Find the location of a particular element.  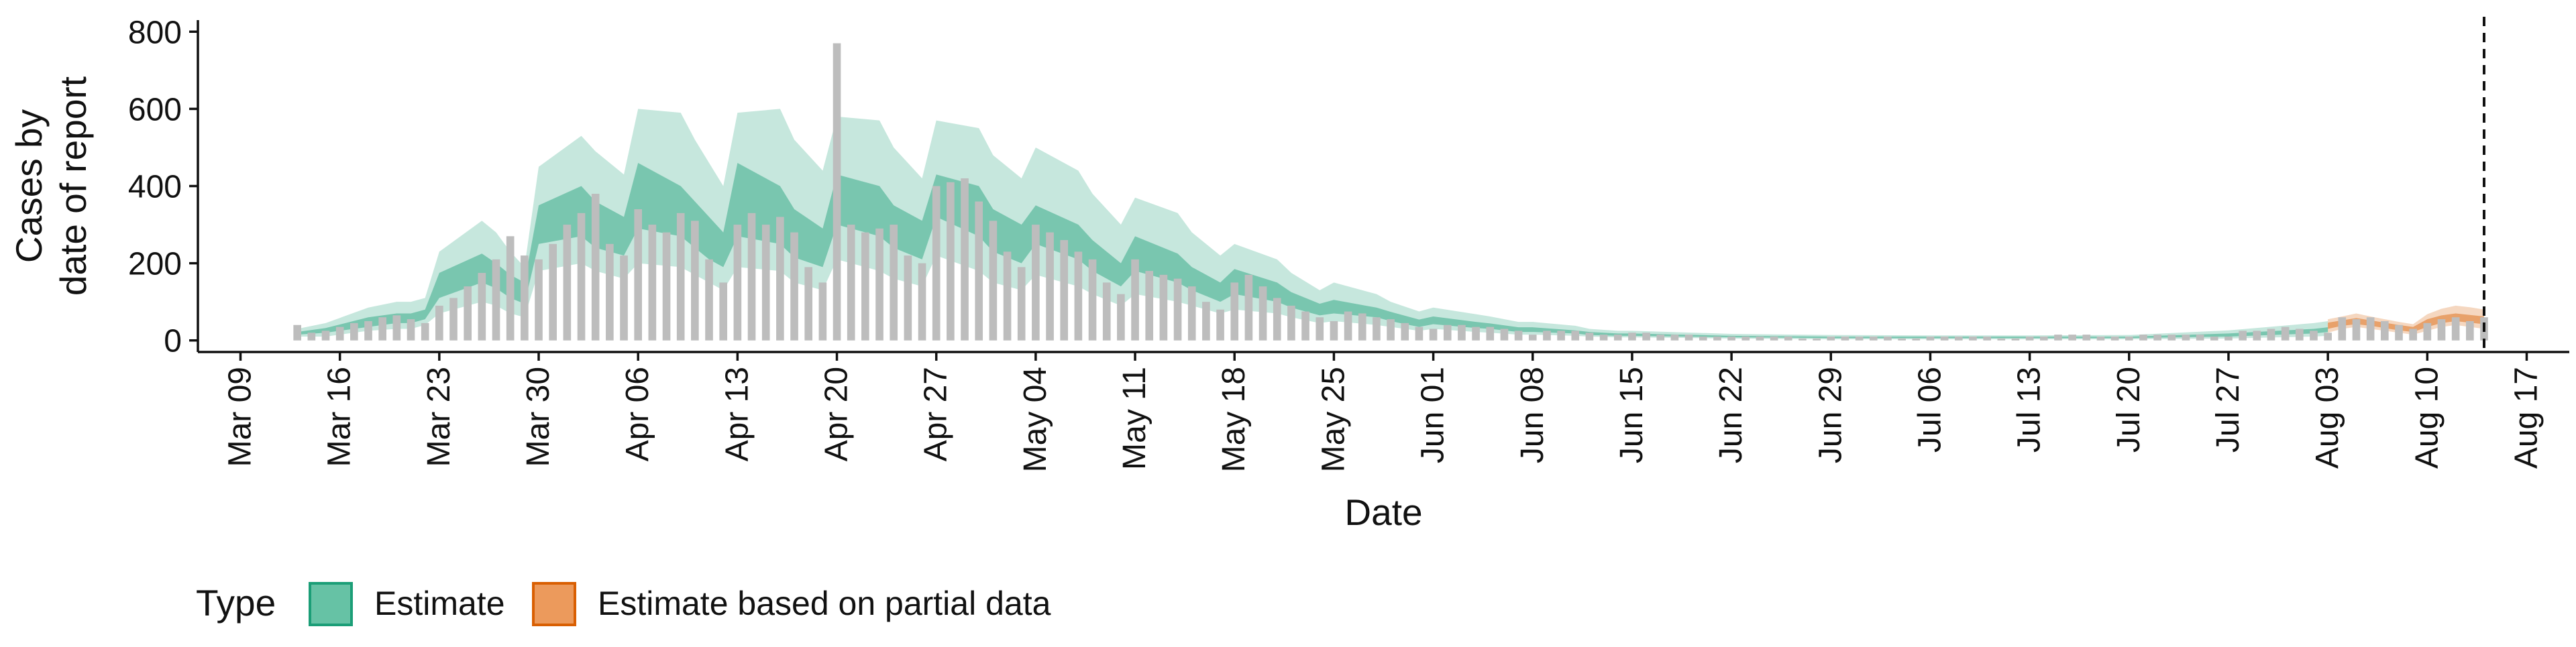

x-tick-label: Jun 15 is located at coordinates (1632, 415).